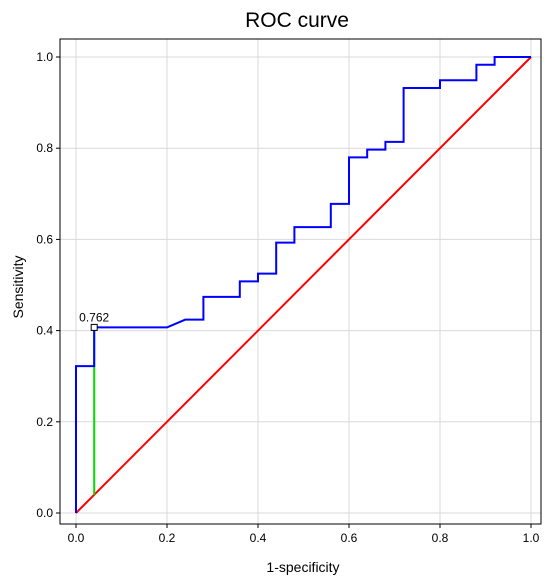  I want to click on optimal-point-label: 0.762, so click(94, 317).